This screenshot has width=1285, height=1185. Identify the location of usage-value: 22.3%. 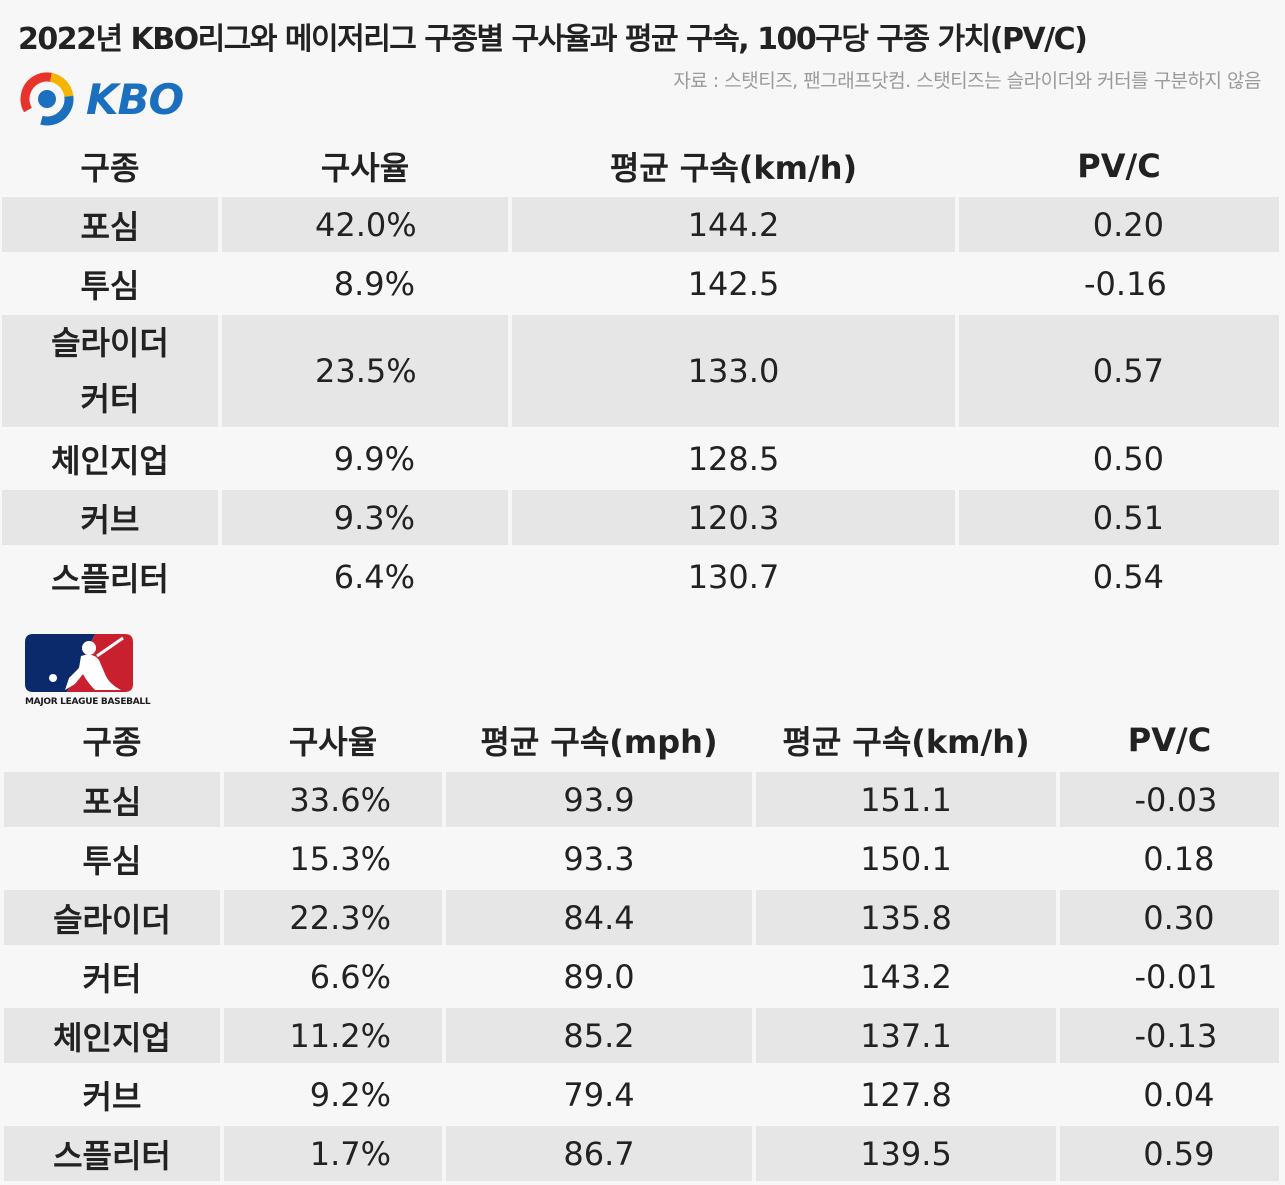
(340, 917).